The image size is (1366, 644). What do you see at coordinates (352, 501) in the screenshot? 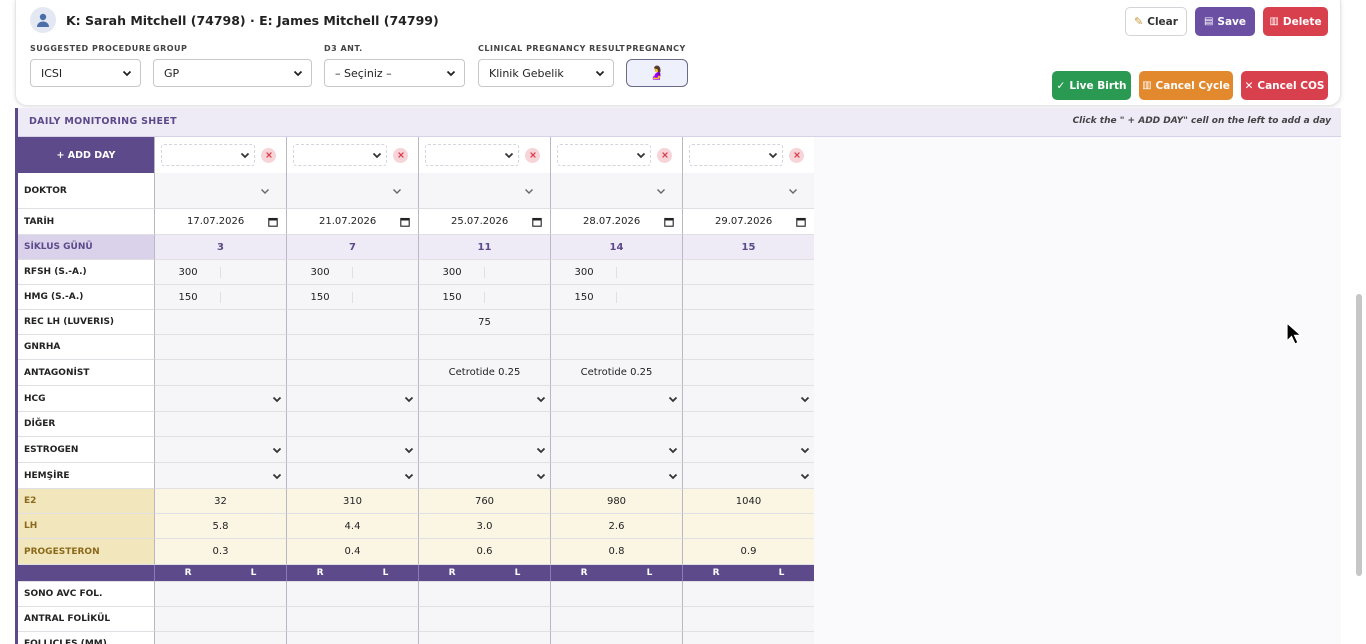
I see `e2-day-2: 310` at bounding box center [352, 501].